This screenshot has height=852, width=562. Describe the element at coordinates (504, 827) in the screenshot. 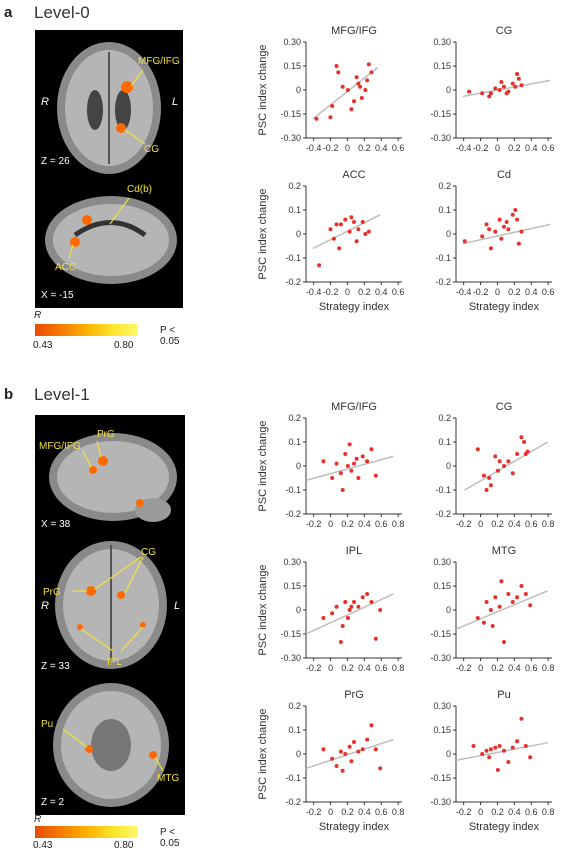

I see `x-axis-label: Strategy index` at that location.